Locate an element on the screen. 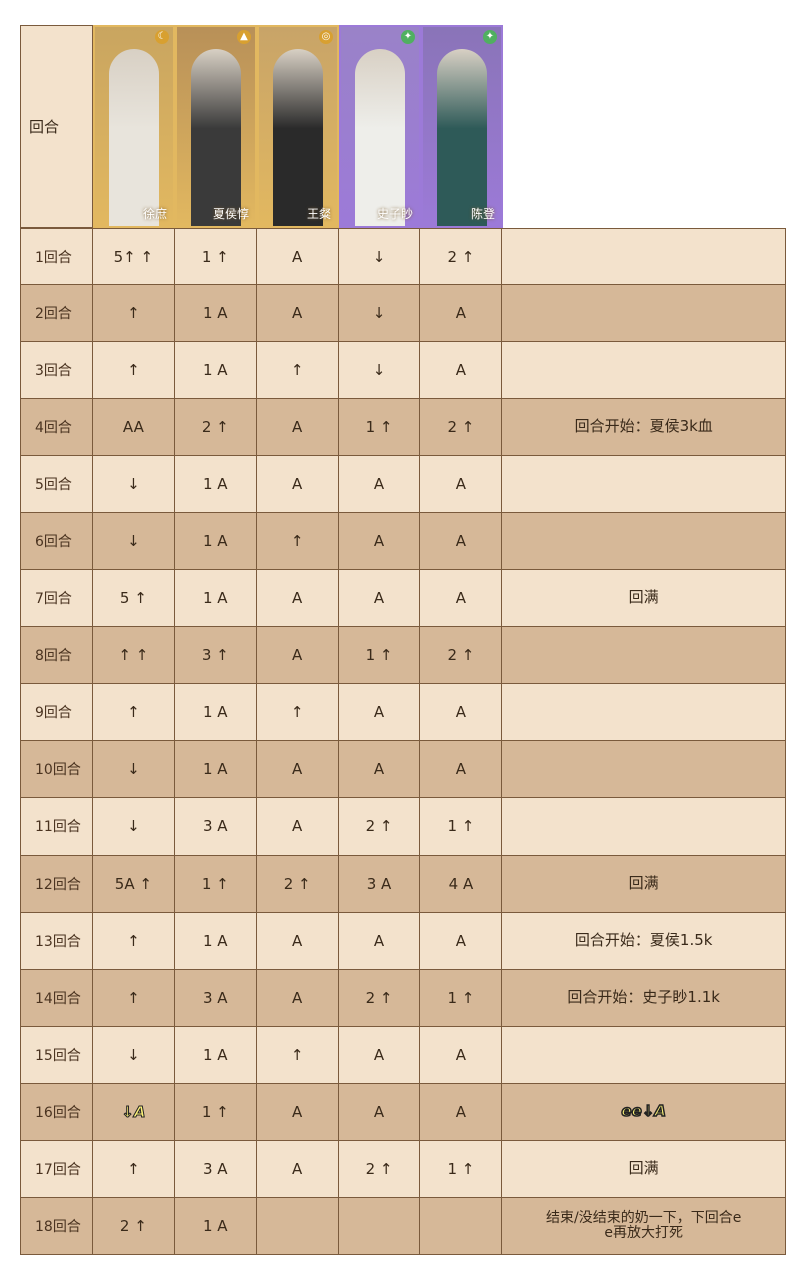 This screenshot has height=1280, width=800. action-cell: AA is located at coordinates (133, 428).